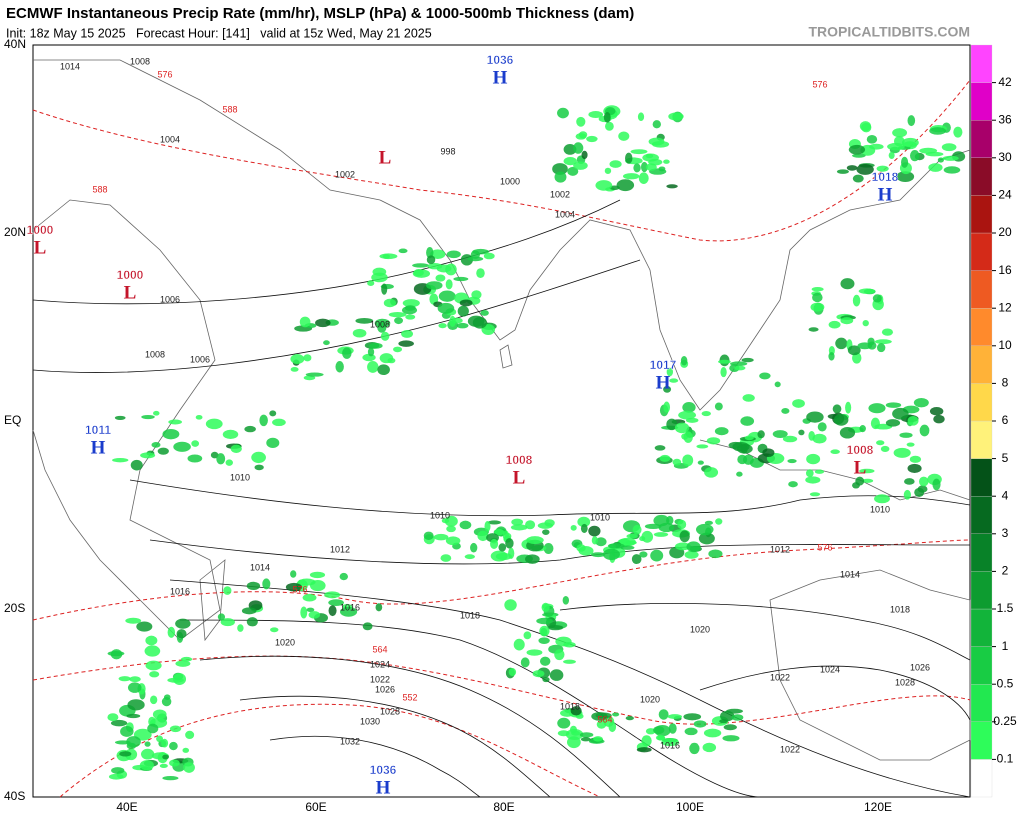 The image size is (1024, 818). Describe the element at coordinates (1005, 383) in the screenshot. I see `colorbar-label: 8` at that location.